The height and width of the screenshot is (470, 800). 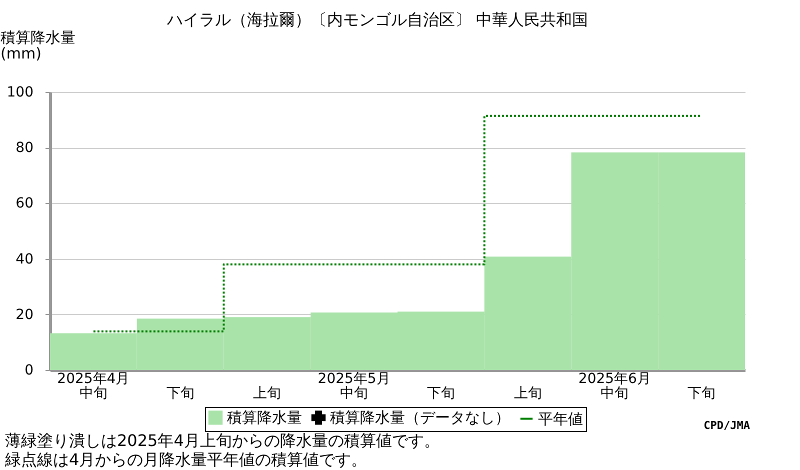 What do you see at coordinates (25, 314) in the screenshot?
I see `y-tick-label: 20` at bounding box center [25, 314].